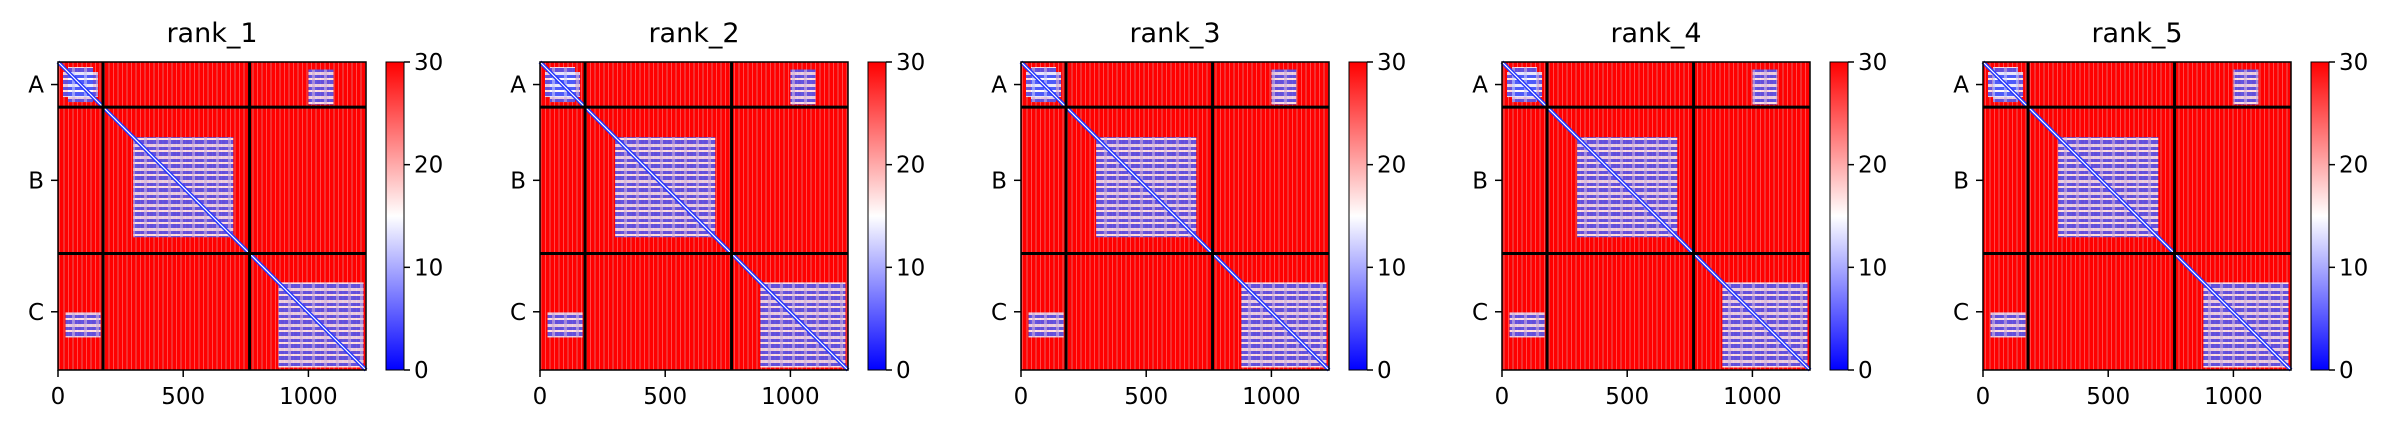 The image size is (2401, 438). What do you see at coordinates (211, 33) in the screenshot?
I see `panel-title: rank_1` at bounding box center [211, 33].